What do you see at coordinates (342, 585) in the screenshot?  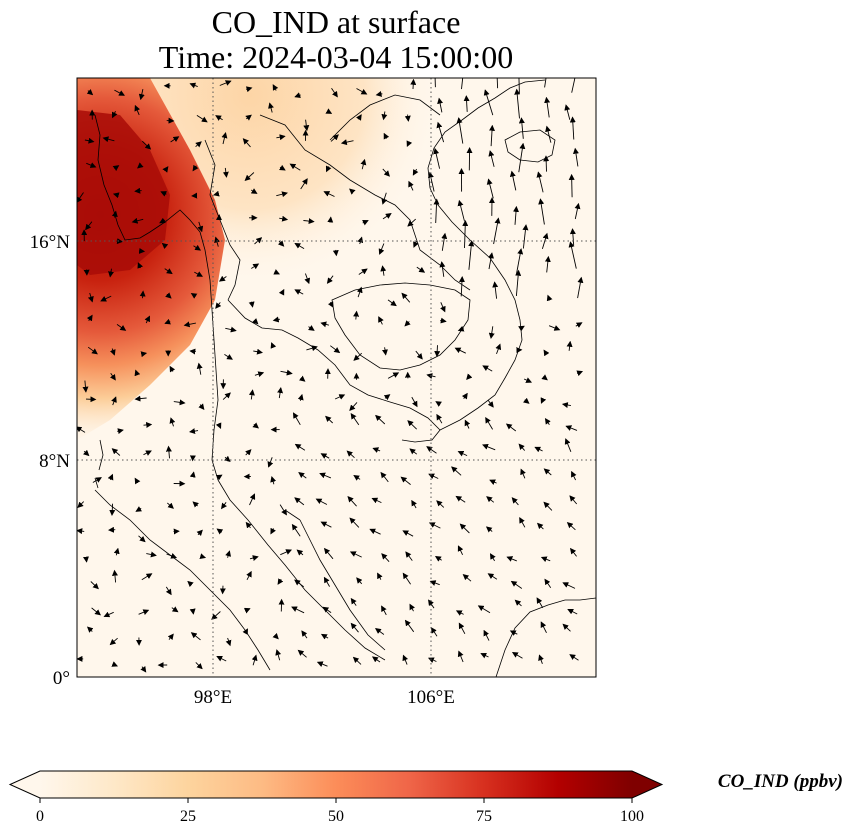 I see `coastline-peninsula-east` at bounding box center [342, 585].